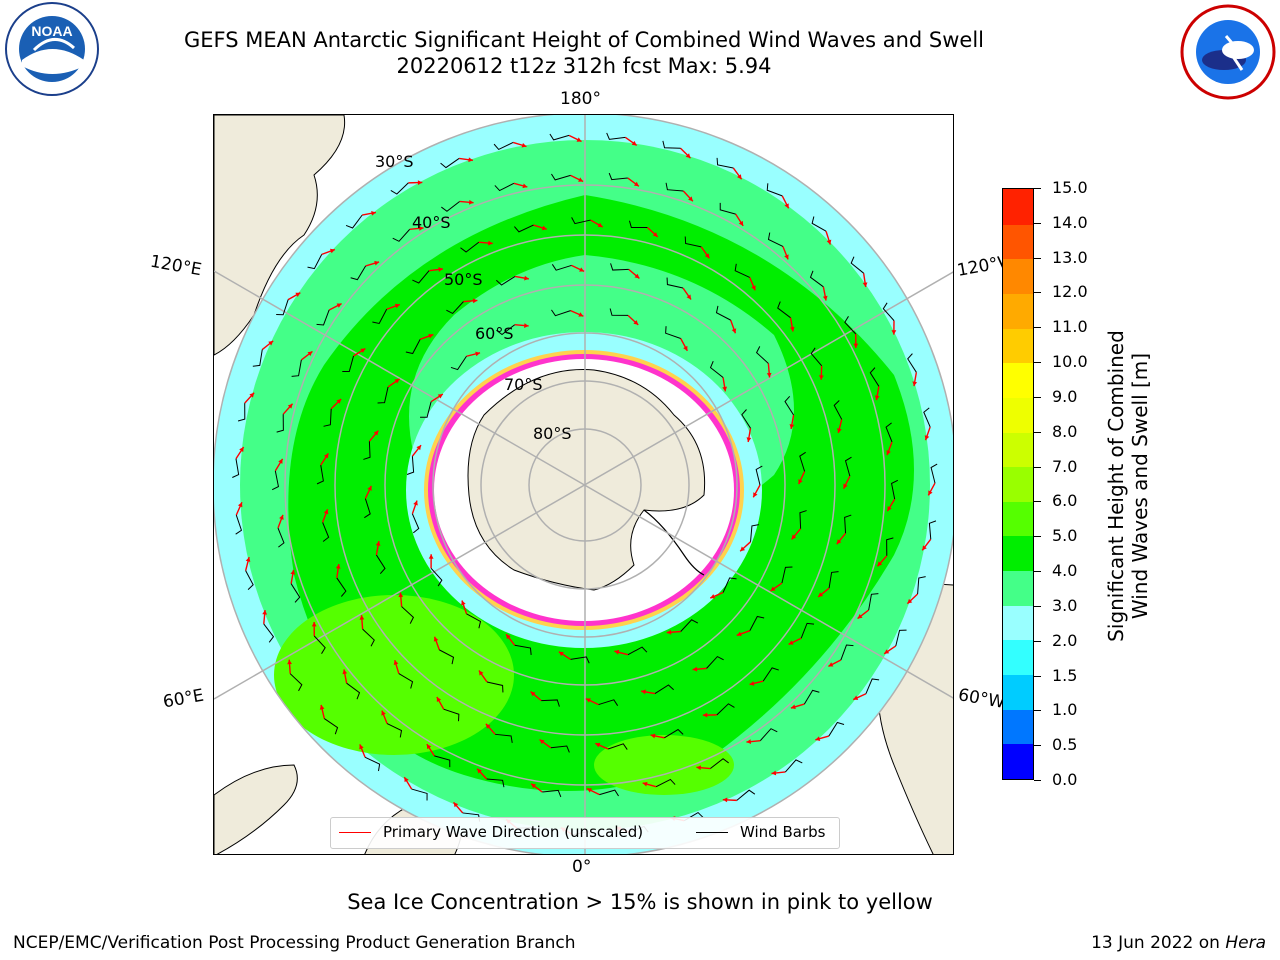 The height and width of the screenshot is (960, 1280). What do you see at coordinates (1065, 640) in the screenshot?
I see `colorbar-tick-label: 2.0` at bounding box center [1065, 640].